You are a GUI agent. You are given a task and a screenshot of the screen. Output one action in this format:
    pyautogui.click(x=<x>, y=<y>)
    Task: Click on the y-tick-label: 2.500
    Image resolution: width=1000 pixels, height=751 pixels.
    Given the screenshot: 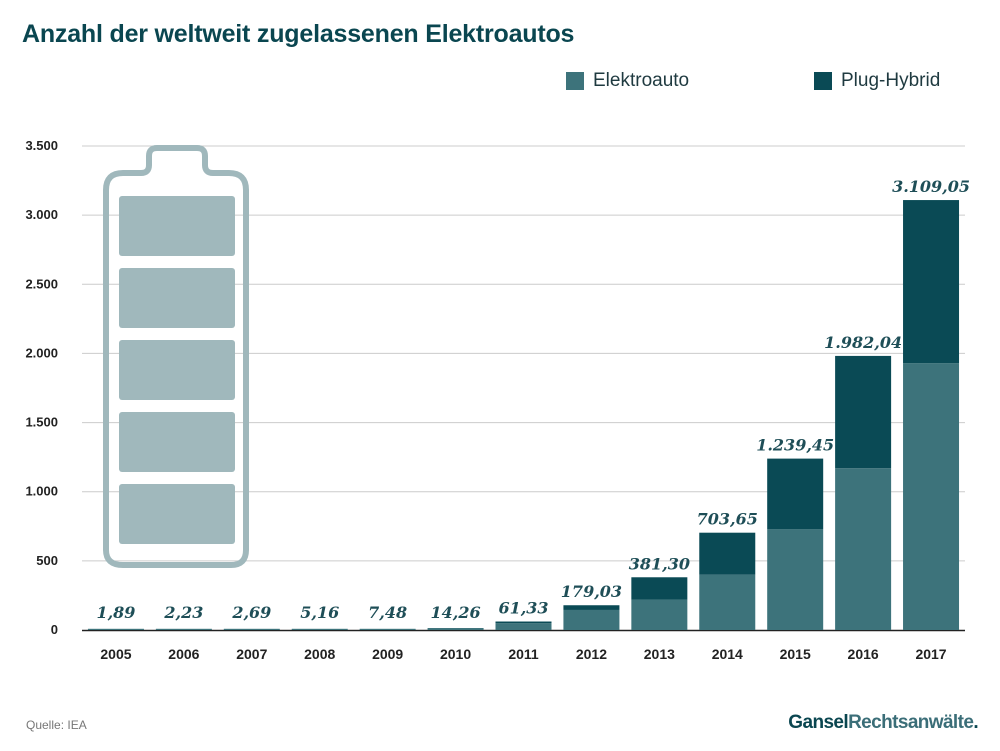 What is the action you would take?
    pyautogui.click(x=41, y=283)
    